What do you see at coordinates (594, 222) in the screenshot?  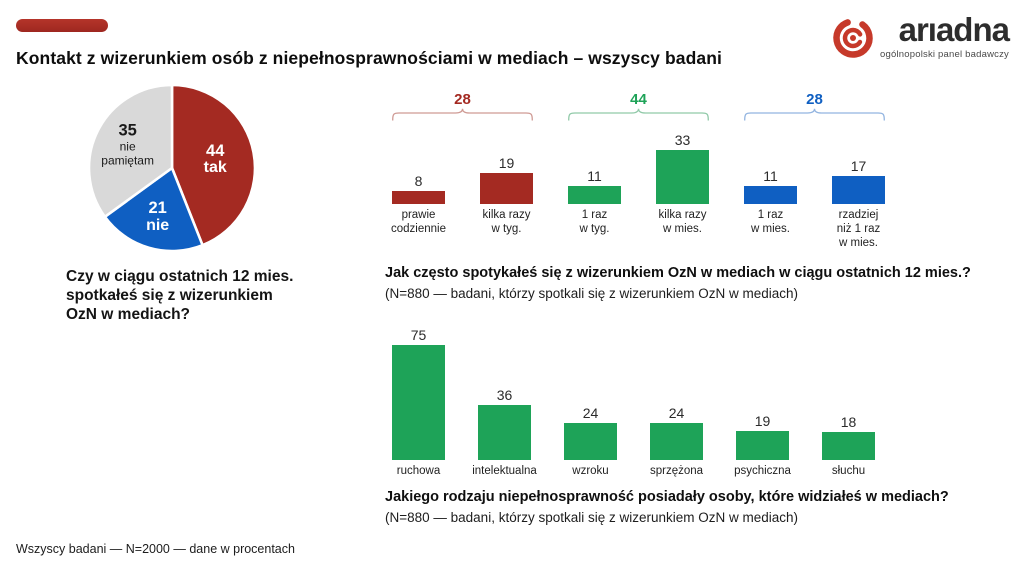 I see `bar-category-label: 1 raz w tyg.` at bounding box center [594, 222].